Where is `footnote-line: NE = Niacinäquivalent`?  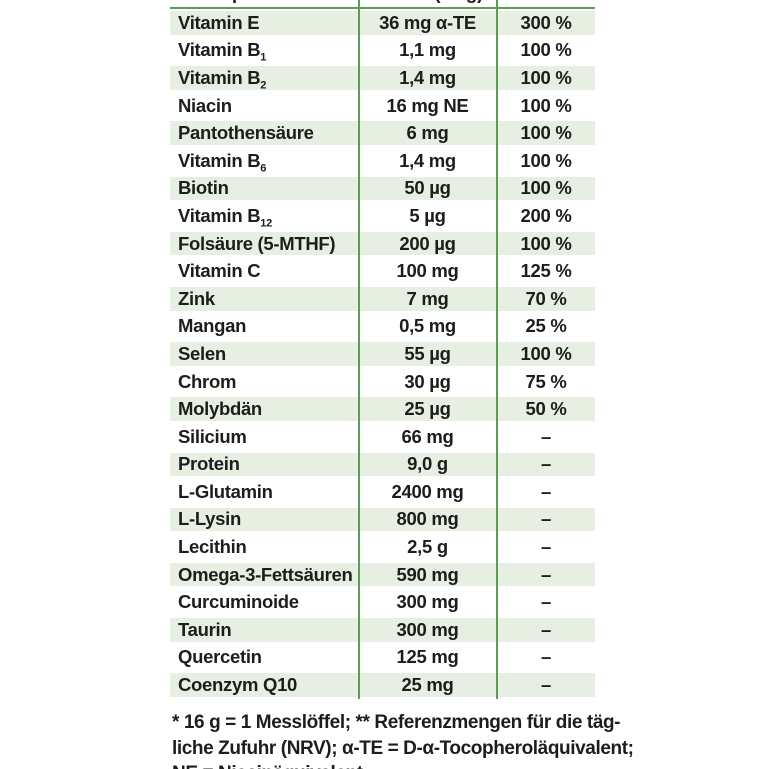
footnote-line: NE = Niacinäquivalent is located at coordinates (402, 765).